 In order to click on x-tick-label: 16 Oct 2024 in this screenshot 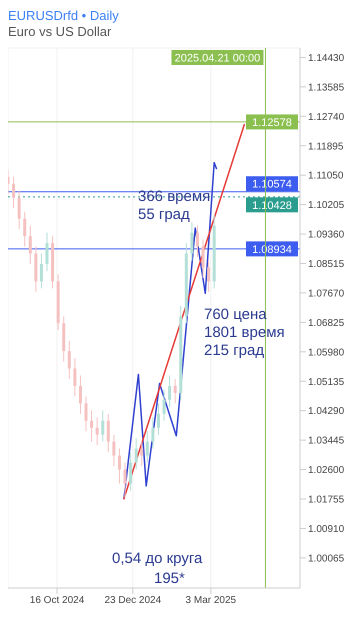, I will do `click(57, 600)`.